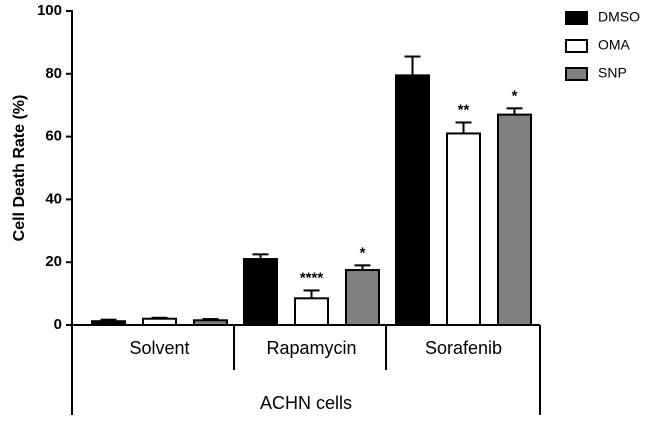 Image resolution: width=664 pixels, height=437 pixels. I want to click on legend-label: SNP, so click(612, 73).